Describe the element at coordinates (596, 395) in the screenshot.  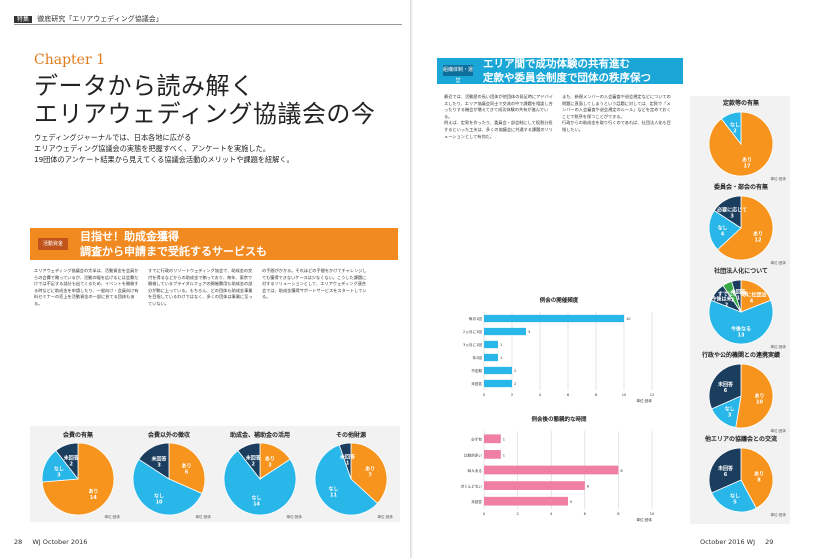
I see `x-tick-label: 8` at that location.